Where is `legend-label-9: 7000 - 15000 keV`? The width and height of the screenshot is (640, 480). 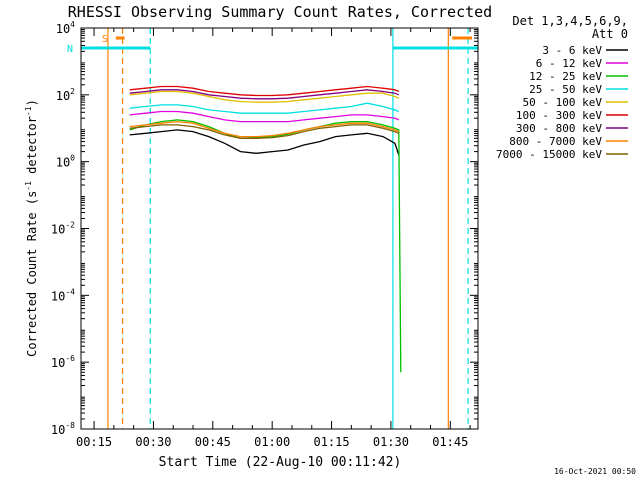 legend-label-9: 7000 - 15000 keV is located at coordinates (549, 154).